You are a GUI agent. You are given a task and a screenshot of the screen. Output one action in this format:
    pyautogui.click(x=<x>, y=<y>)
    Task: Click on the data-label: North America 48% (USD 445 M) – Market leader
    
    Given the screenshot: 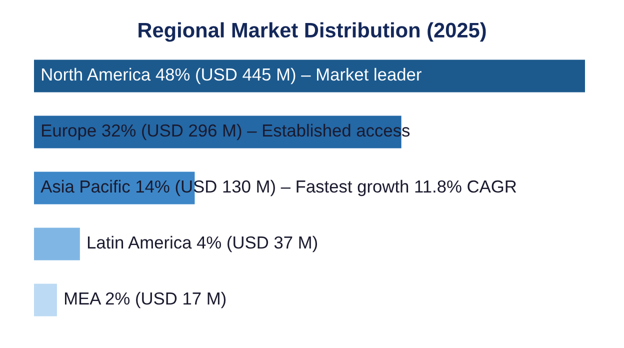 What is the action you would take?
    pyautogui.click(x=232, y=76)
    